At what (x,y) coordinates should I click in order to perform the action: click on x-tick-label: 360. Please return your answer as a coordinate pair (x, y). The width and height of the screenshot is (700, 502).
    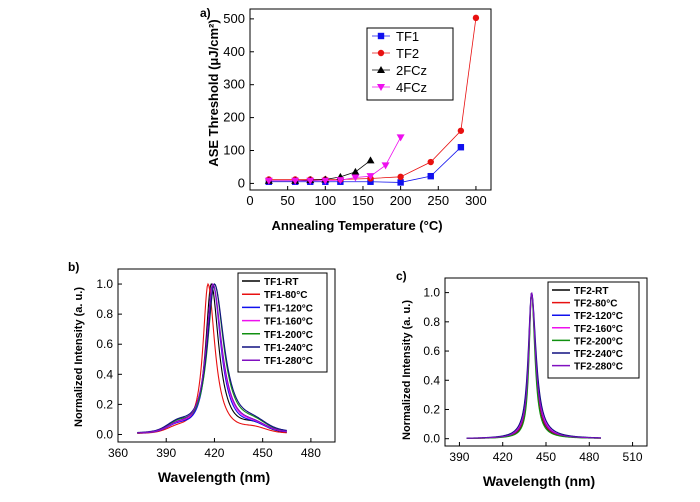
    Looking at the image, I should click on (118, 453).